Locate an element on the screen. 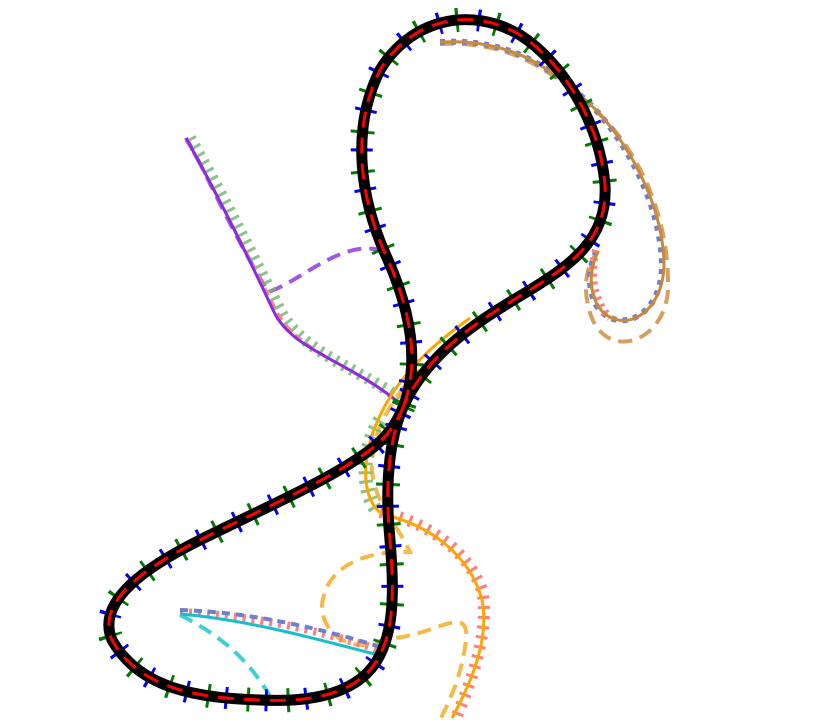 The height and width of the screenshot is (720, 820). cyan-branch-dashed-curve is located at coordinates (226, 657).